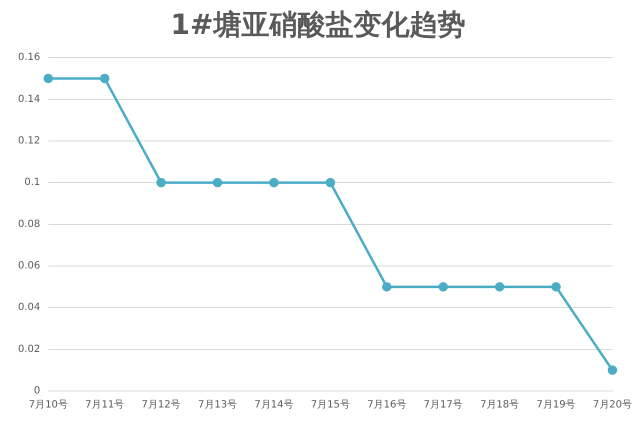  Describe the element at coordinates (29, 141) in the screenshot. I see `y-tick-label: 0.12` at that location.